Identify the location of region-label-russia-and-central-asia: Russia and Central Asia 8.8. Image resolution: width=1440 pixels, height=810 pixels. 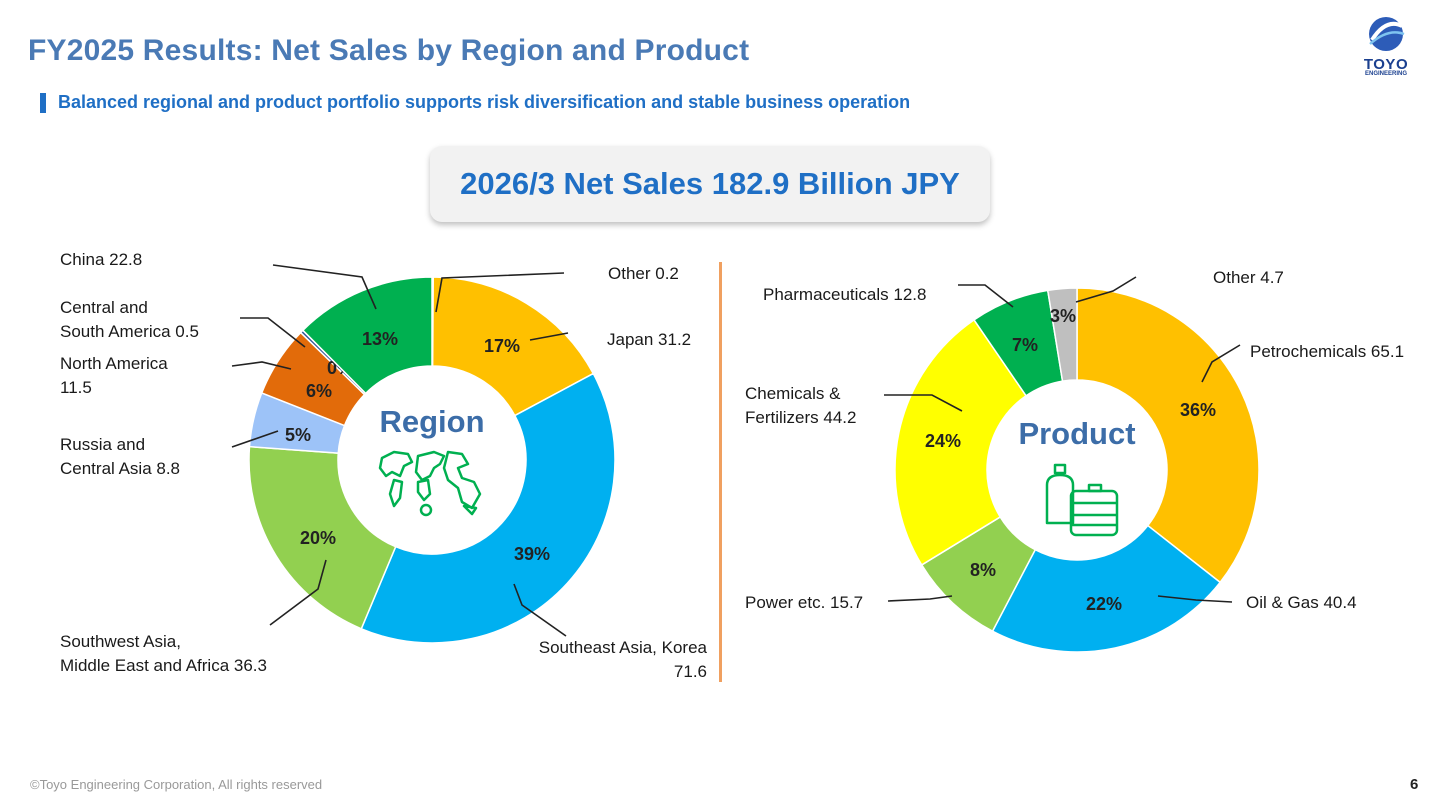
(120, 456).